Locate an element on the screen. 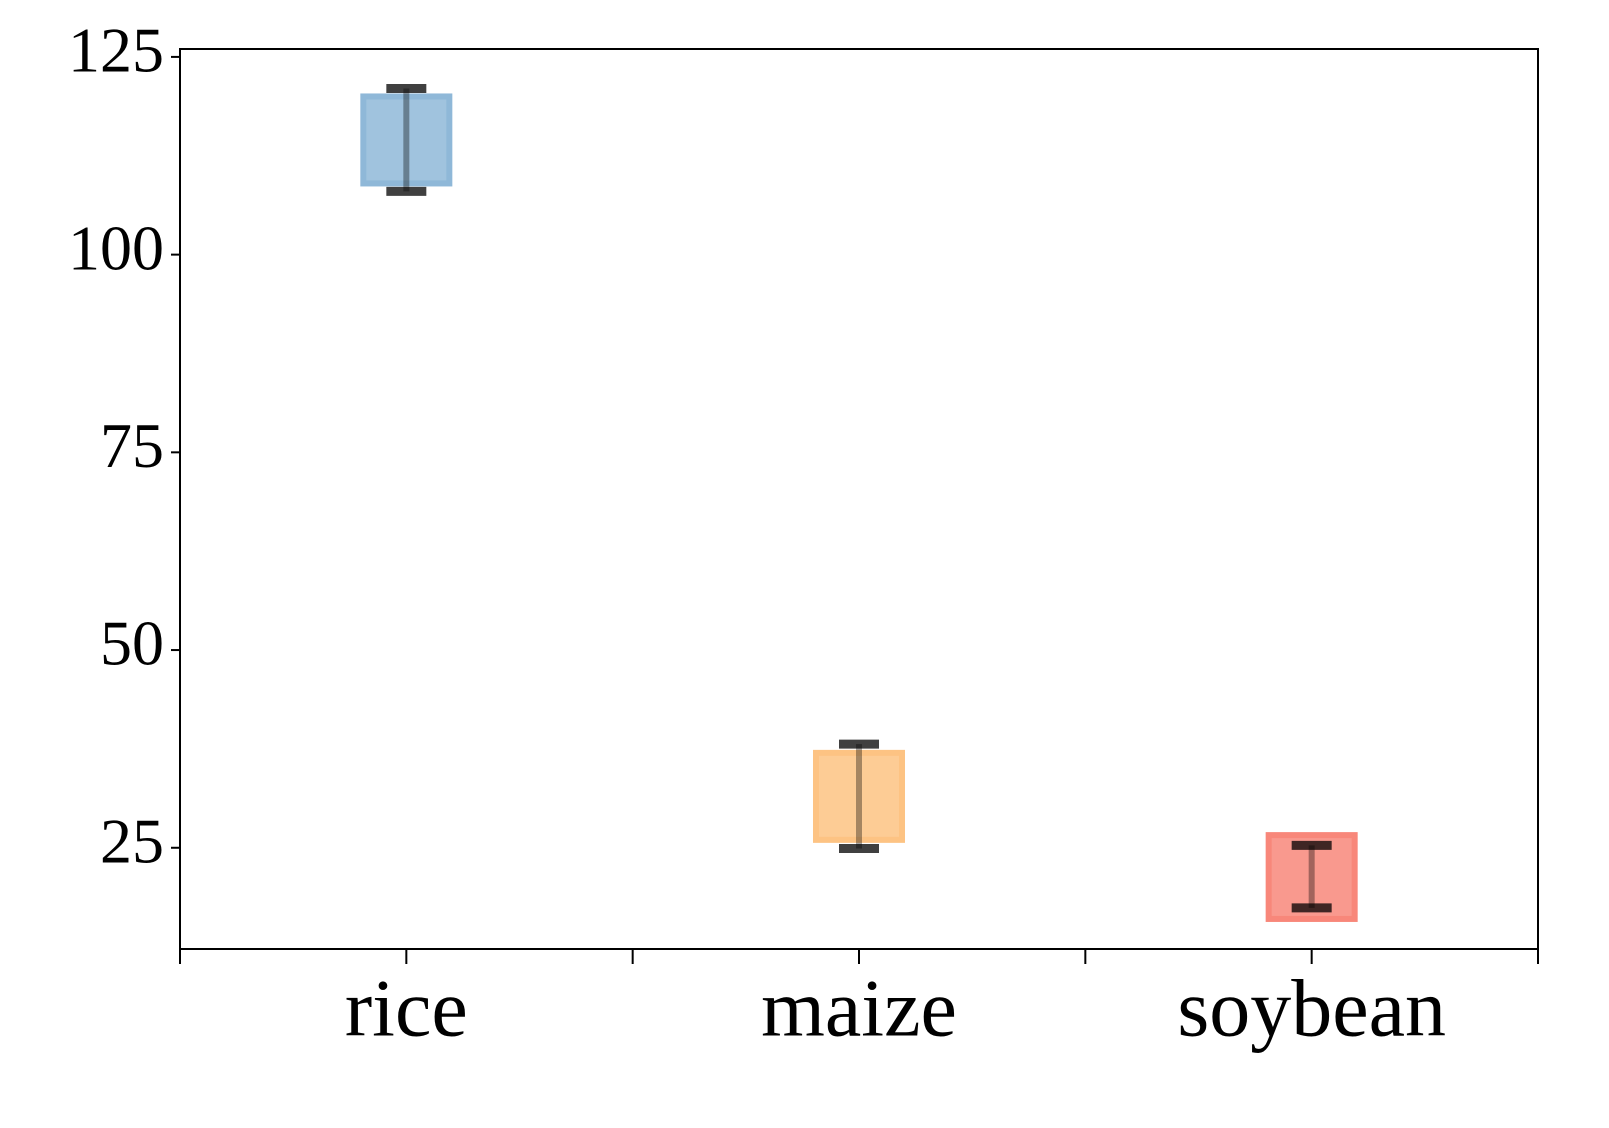 The image size is (1609, 1128). x-tick-label: maize is located at coordinates (859, 1007).